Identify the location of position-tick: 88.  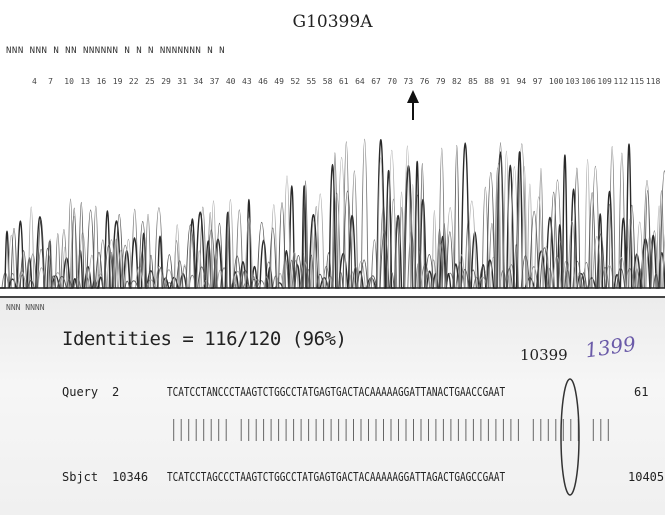
(489, 81).